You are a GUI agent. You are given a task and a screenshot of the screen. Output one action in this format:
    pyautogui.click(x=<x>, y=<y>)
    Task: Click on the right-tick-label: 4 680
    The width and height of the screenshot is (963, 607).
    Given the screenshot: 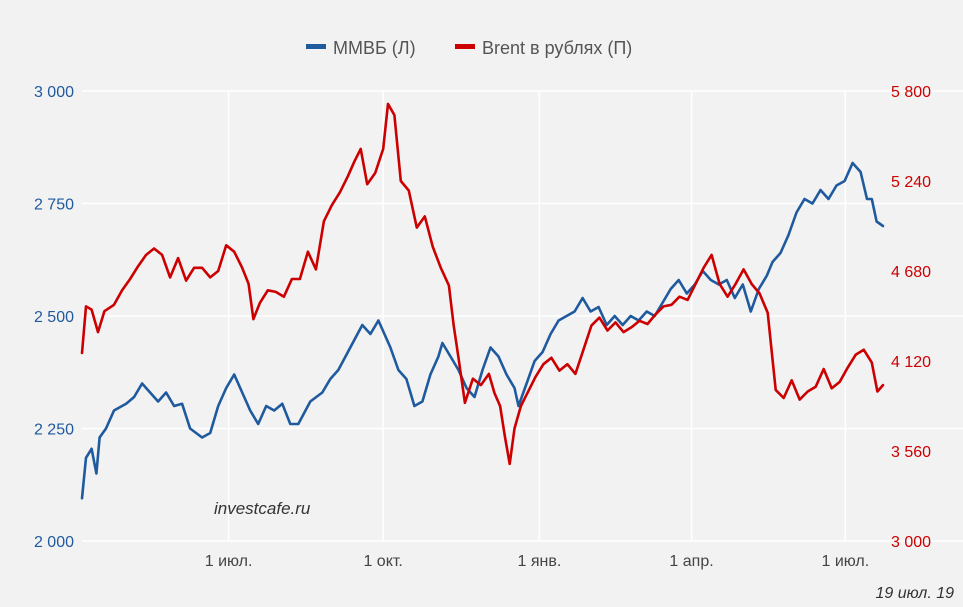 What is the action you would take?
    pyautogui.click(x=911, y=272)
    